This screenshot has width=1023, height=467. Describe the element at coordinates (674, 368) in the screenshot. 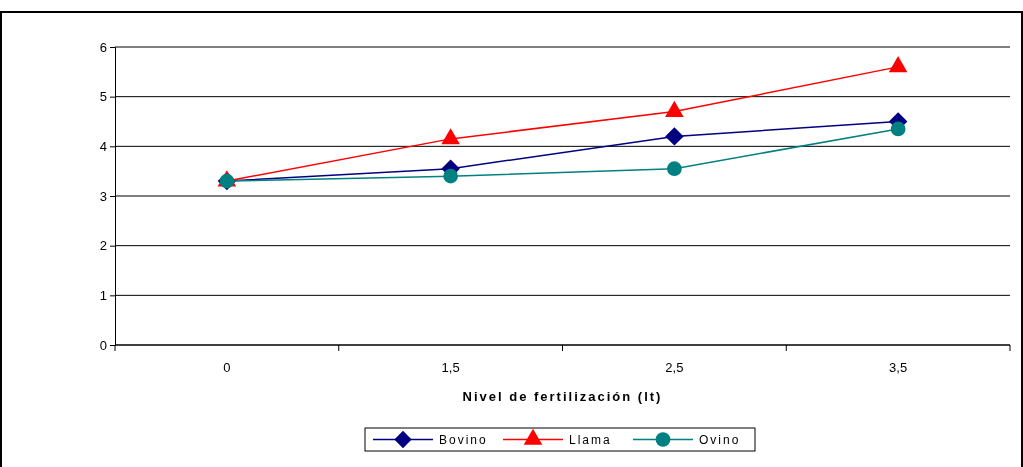

I see `x-tick-label: 2,5` at that location.